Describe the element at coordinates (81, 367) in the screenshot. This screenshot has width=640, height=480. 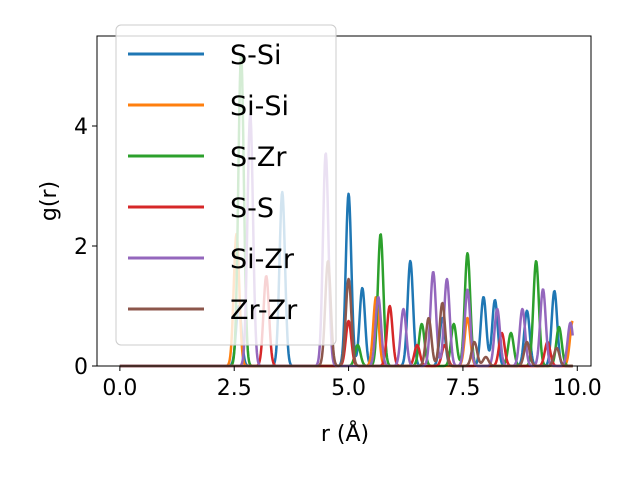
I see `y-tick-label: 0` at that location.